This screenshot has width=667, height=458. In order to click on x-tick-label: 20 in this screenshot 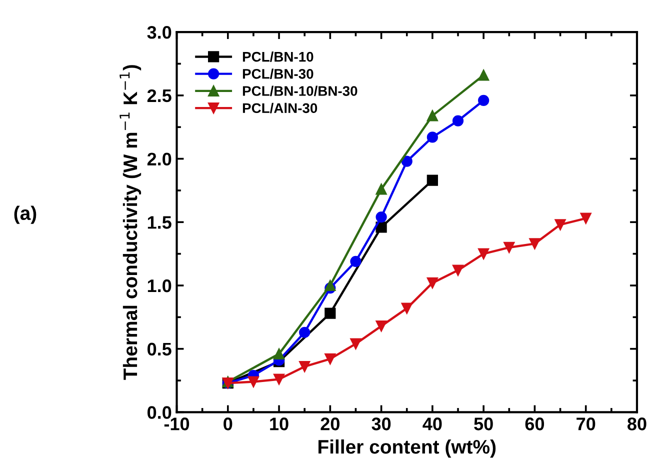, I will do `click(330, 424)`.